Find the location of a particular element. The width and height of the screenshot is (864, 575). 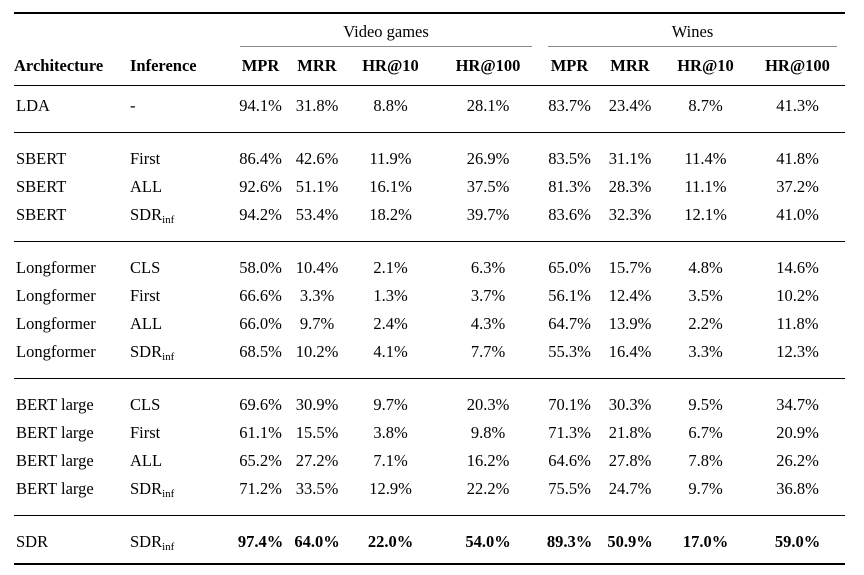

value-cell: 3.5% is located at coordinates (705, 295).